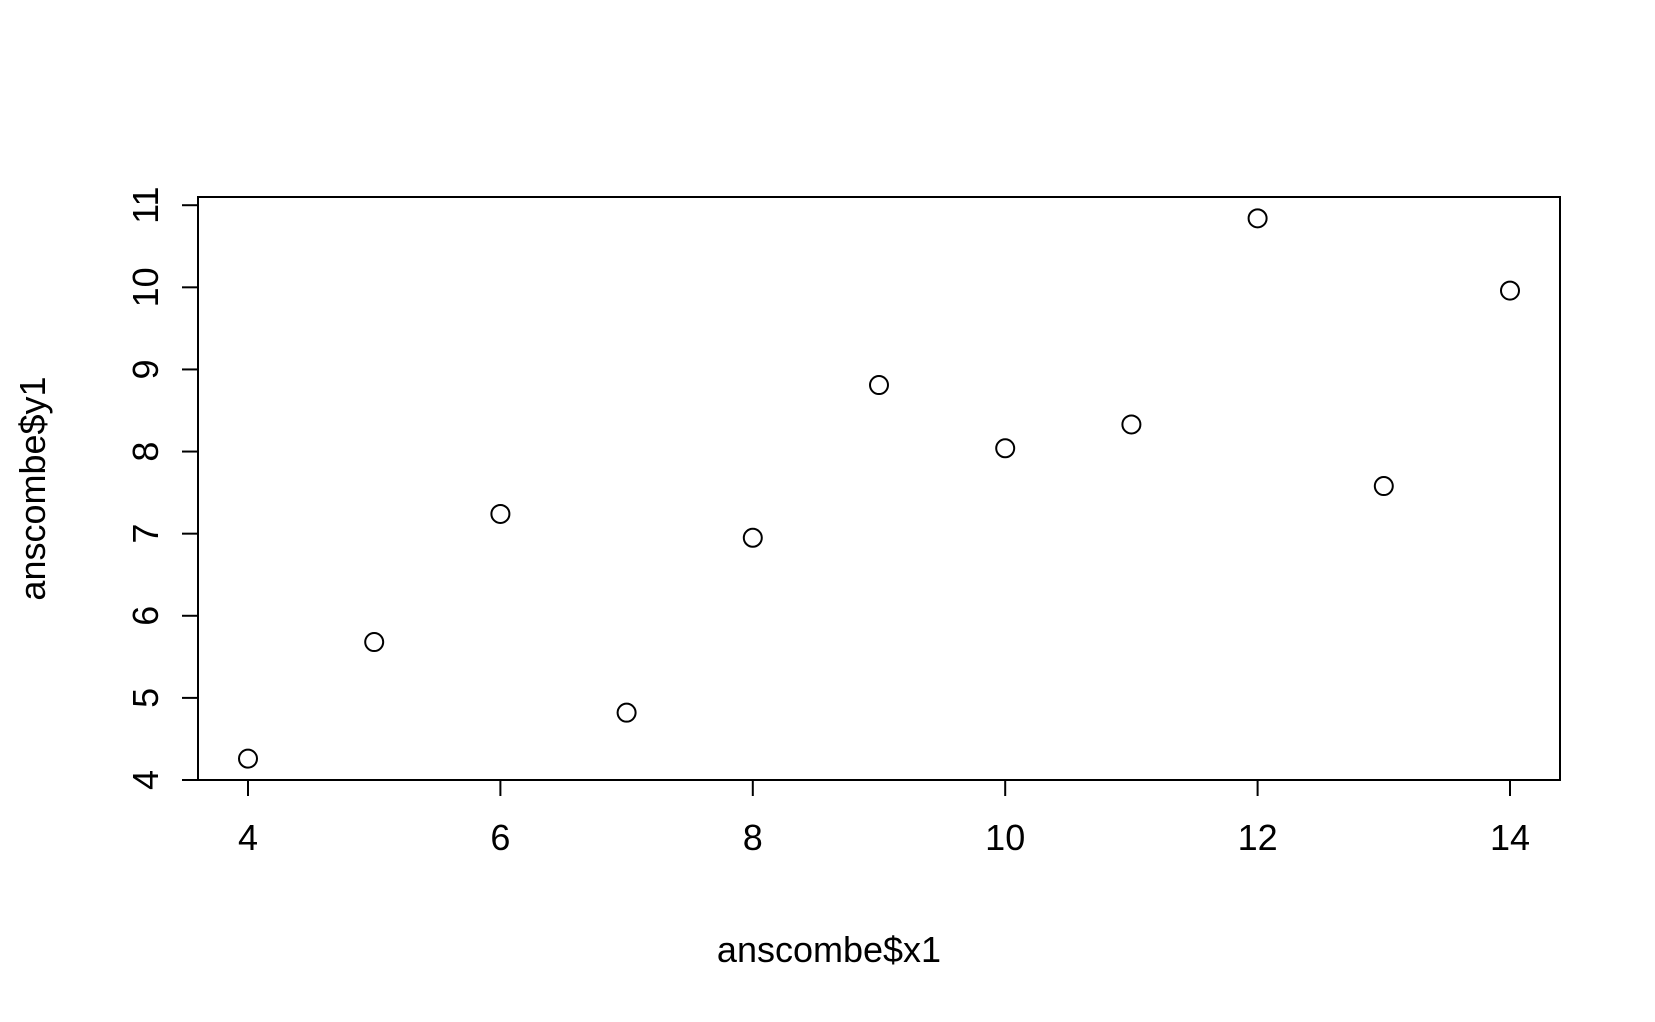  What do you see at coordinates (1258, 837) in the screenshot?
I see `x-tick-label: 12` at bounding box center [1258, 837].